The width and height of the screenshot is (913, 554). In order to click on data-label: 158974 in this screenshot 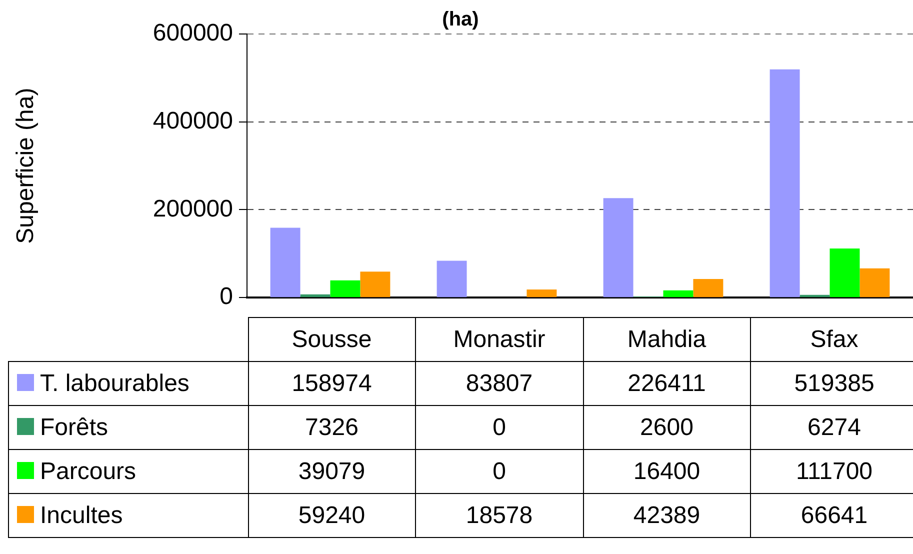, I will do `click(332, 384)`.